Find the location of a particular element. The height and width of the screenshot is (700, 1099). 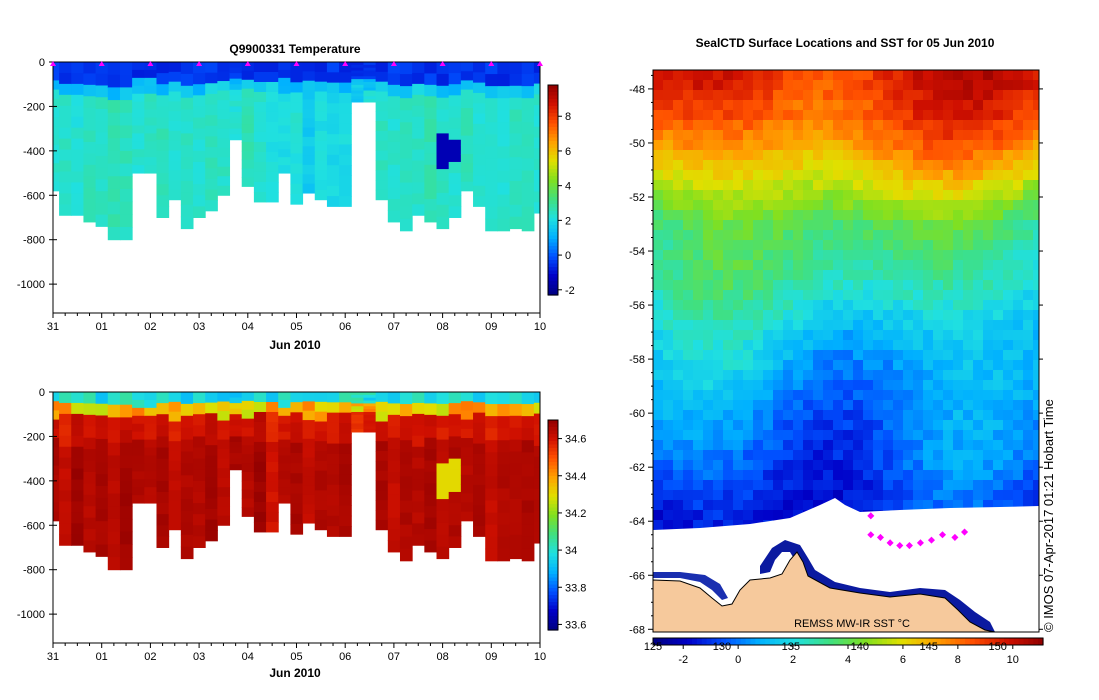

x-tick-label: 07 is located at coordinates (394, 327).